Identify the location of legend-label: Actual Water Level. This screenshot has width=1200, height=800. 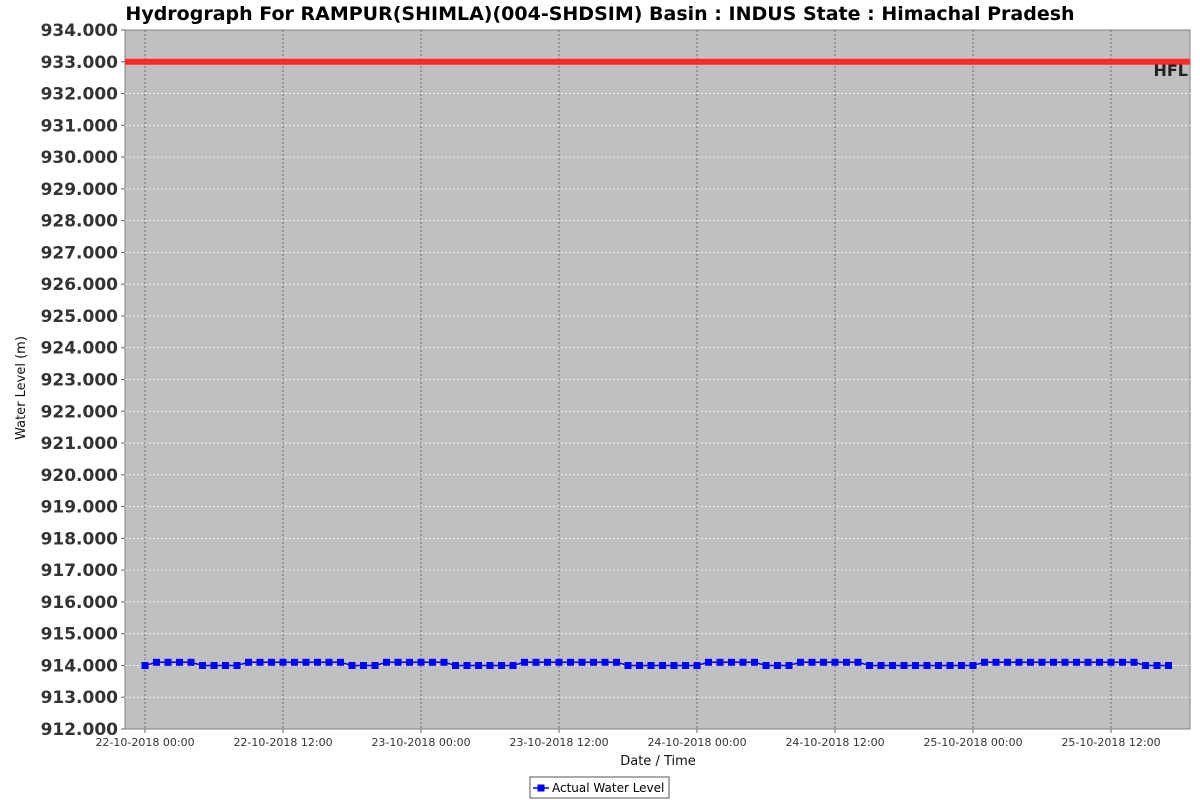
(608, 788).